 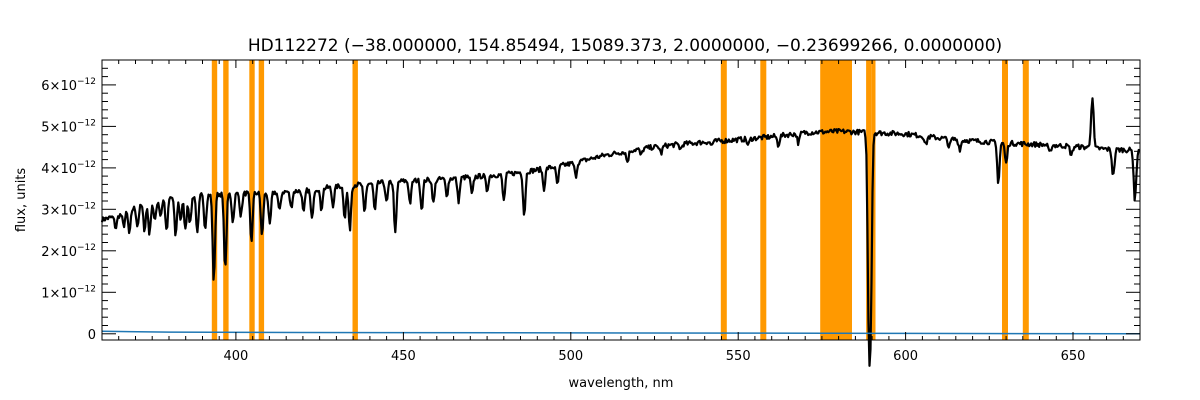 I want to click on y-tick-label: 6×10⁻¹², so click(x=68, y=85).